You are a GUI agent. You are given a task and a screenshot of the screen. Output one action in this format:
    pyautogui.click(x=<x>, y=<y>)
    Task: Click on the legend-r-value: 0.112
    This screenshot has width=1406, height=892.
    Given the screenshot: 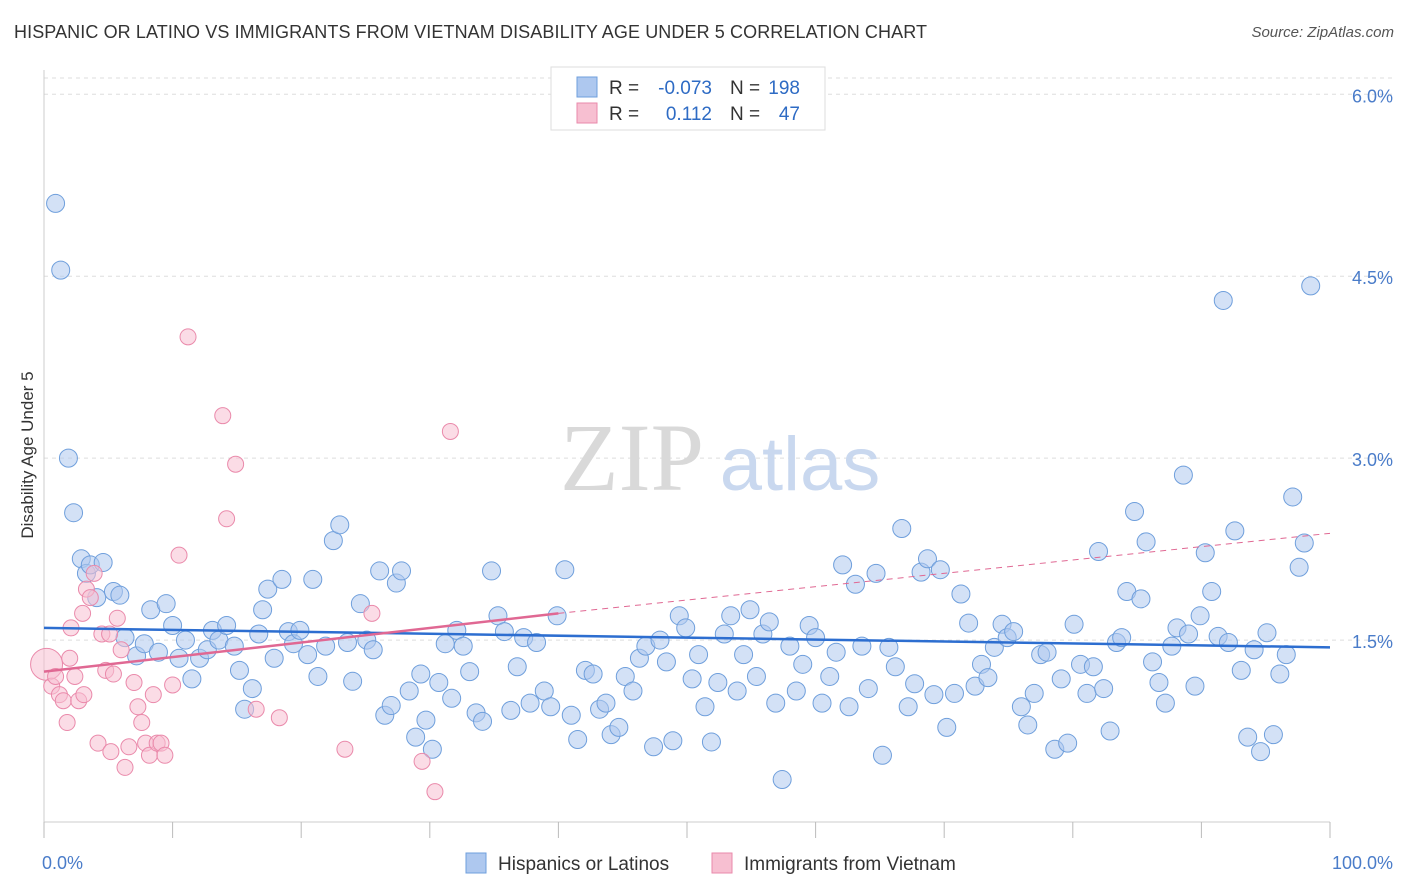 What is the action you would take?
    pyautogui.click(x=689, y=114)
    